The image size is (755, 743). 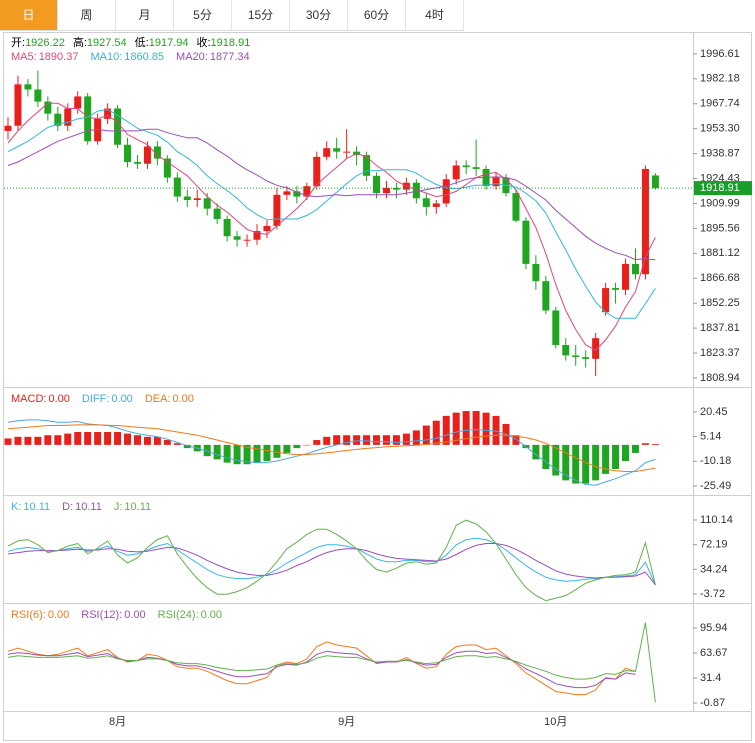 I want to click on period-tabs: 日周月 5分 15分 30分 60分 4时, so click(x=232, y=15).